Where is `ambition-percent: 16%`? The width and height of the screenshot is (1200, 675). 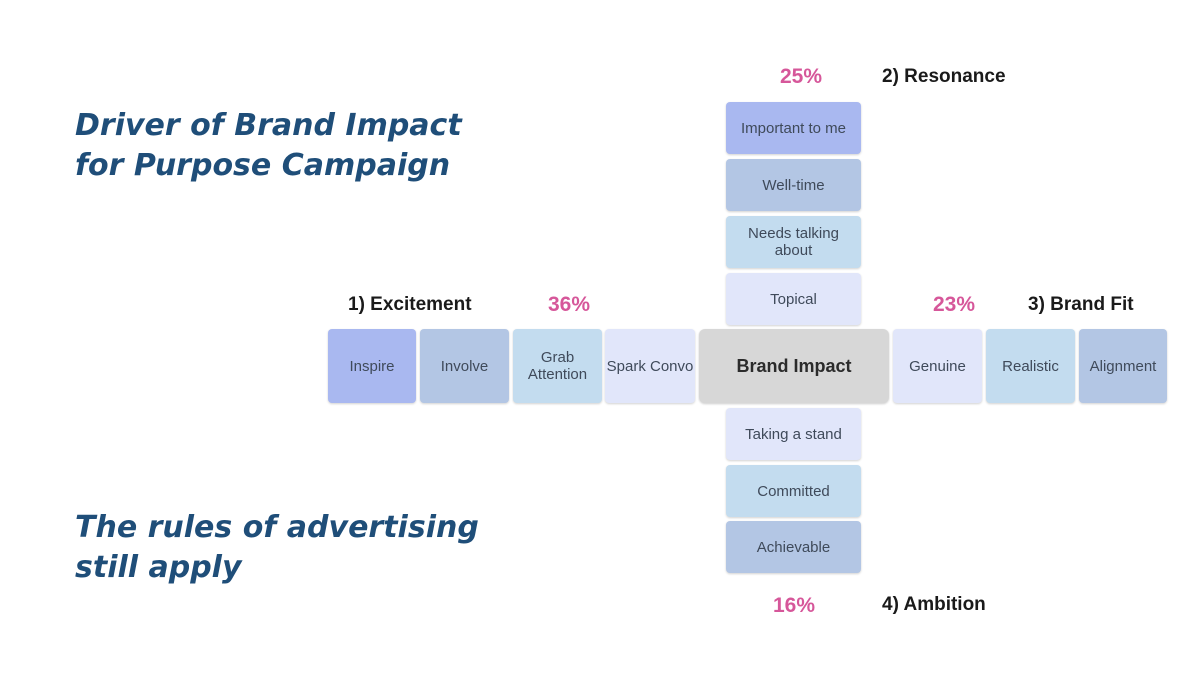
ambition-percent: 16% is located at coordinates (794, 605).